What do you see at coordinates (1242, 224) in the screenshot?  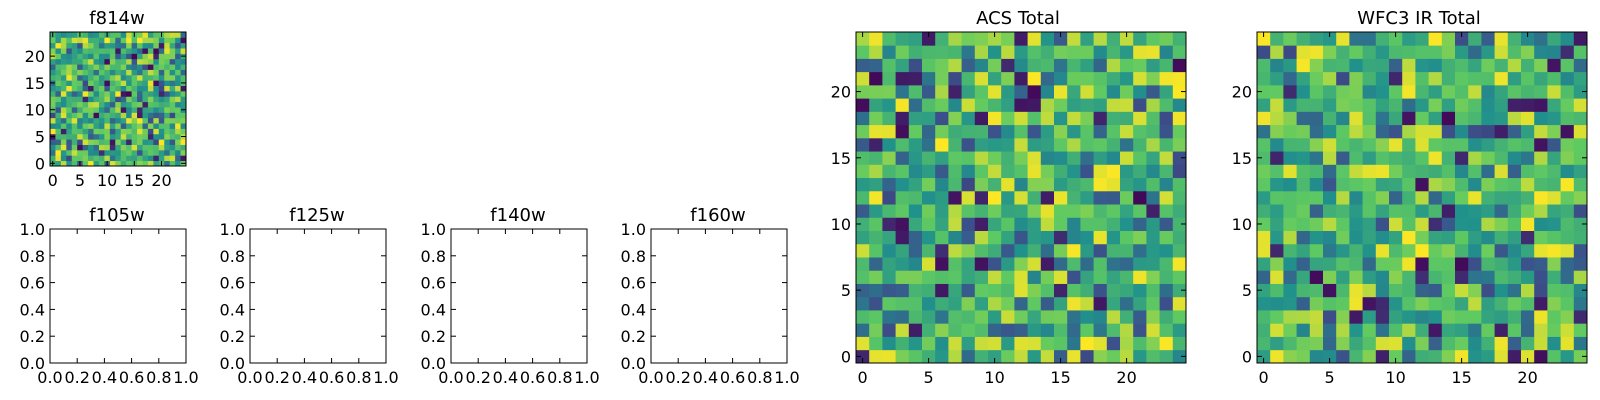 I see `wfc3-ir-total-y-tick-label: 10` at bounding box center [1242, 224].